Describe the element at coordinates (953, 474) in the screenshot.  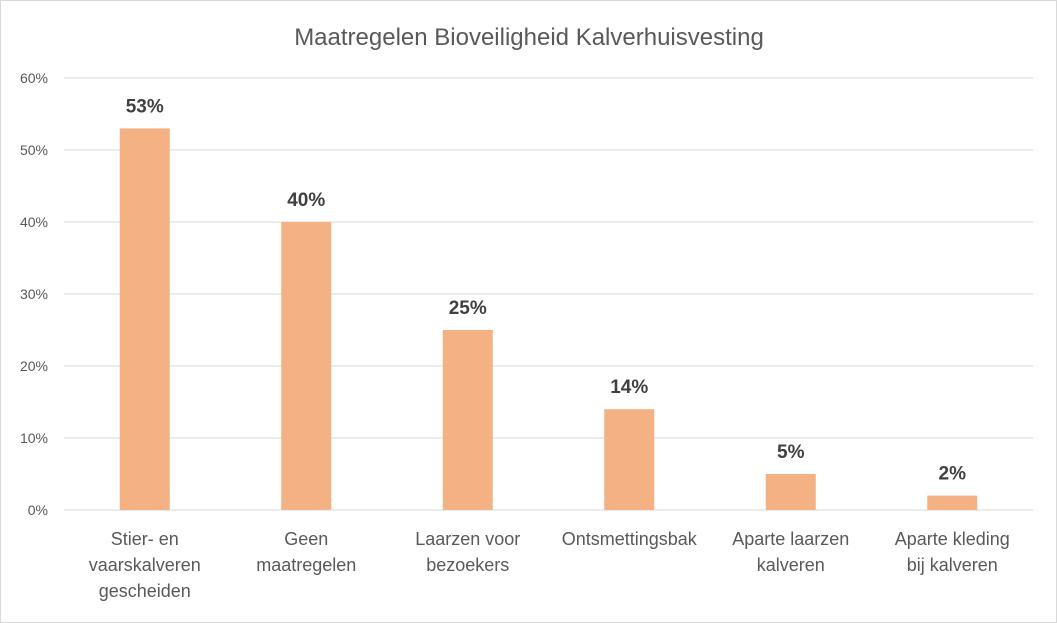
I see `data-label: 2%` at that location.